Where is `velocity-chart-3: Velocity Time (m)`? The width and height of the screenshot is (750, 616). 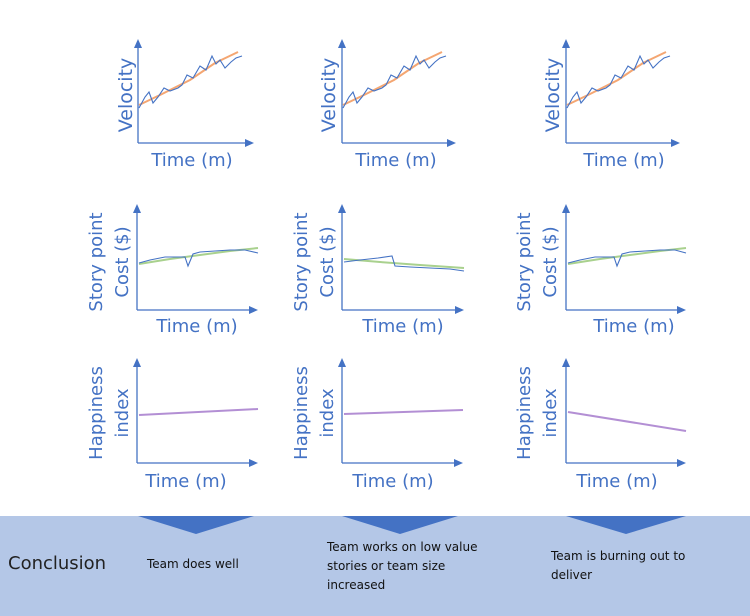
velocity-chart-3: Velocity Time (m) is located at coordinates (611, 105).